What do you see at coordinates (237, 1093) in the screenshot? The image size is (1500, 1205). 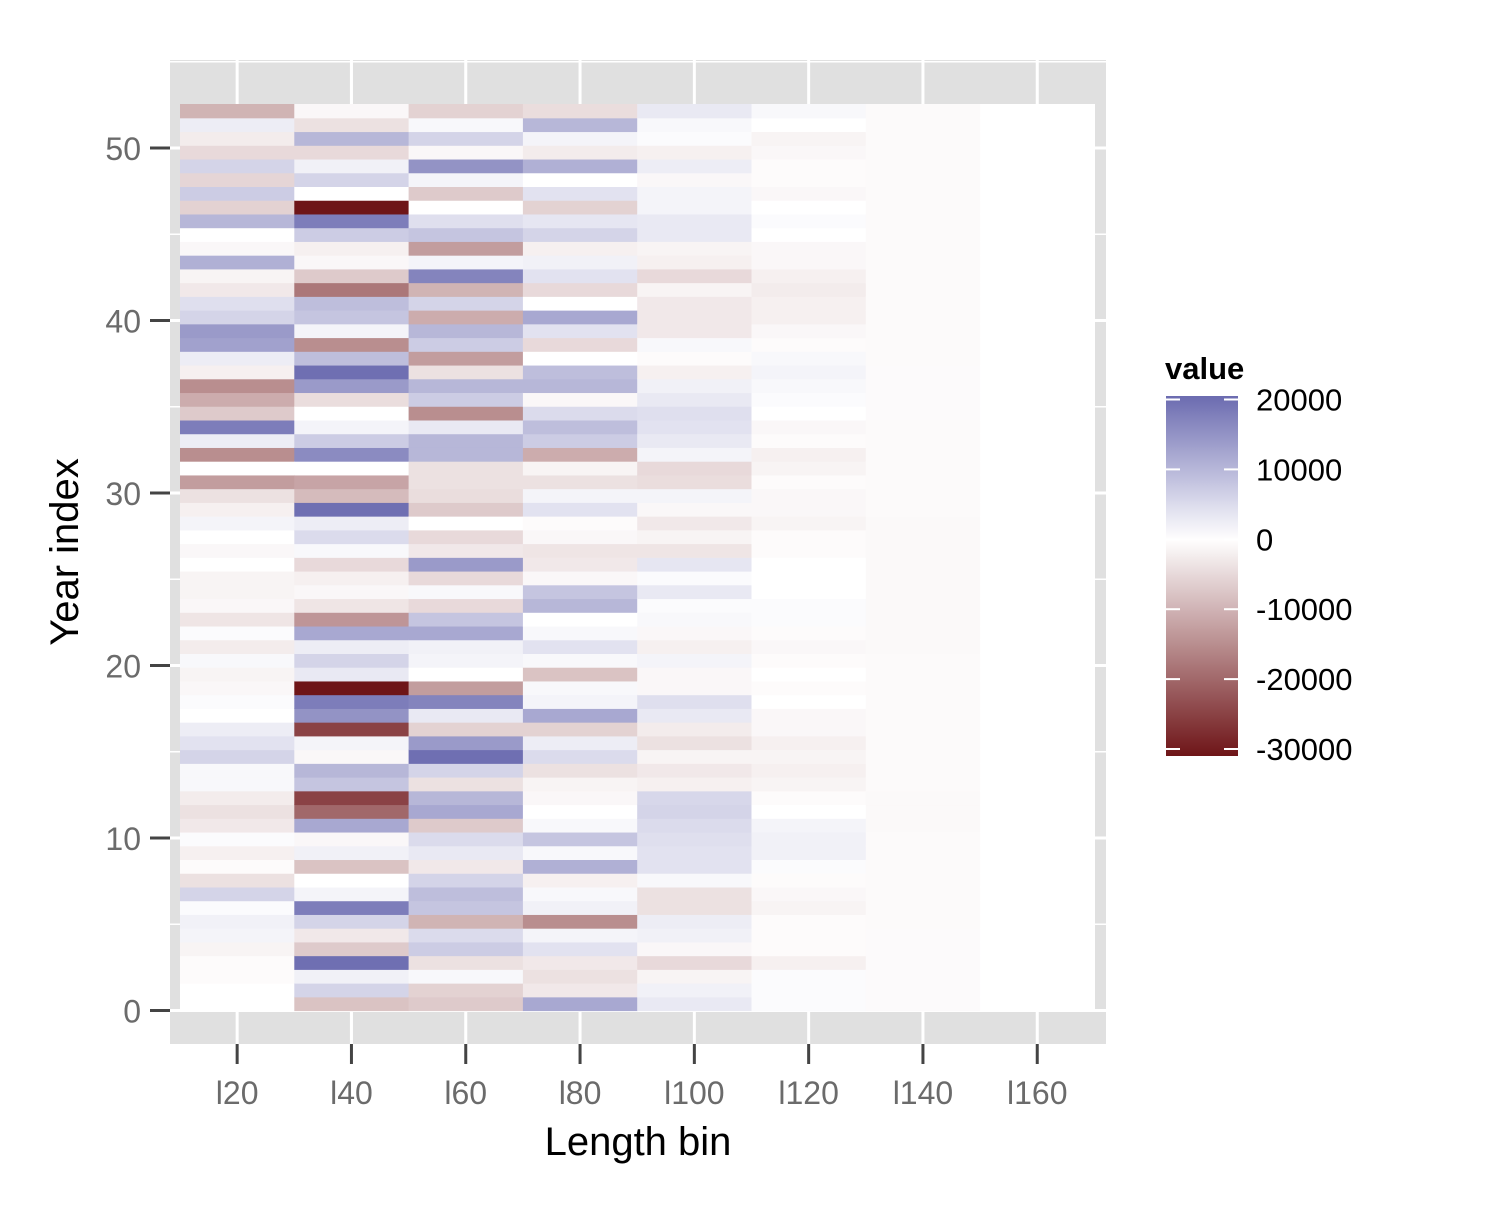 I see `x-tick-label: l20` at bounding box center [237, 1093].